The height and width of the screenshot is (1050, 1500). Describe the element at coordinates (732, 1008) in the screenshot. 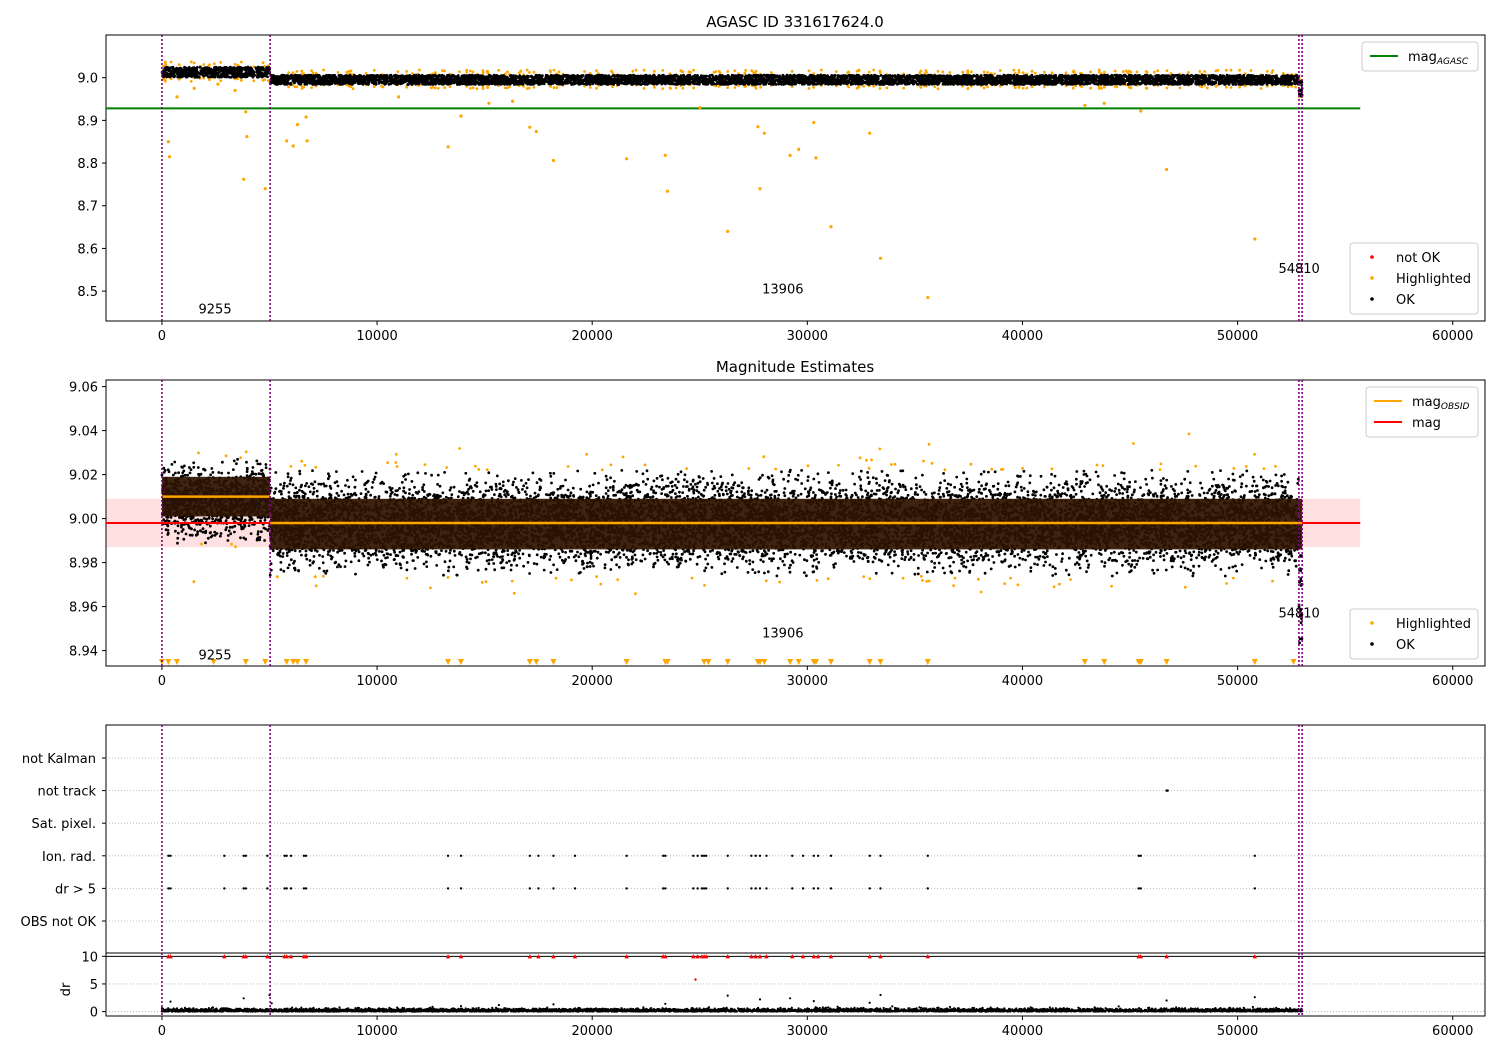

I see `dr-points` at that location.